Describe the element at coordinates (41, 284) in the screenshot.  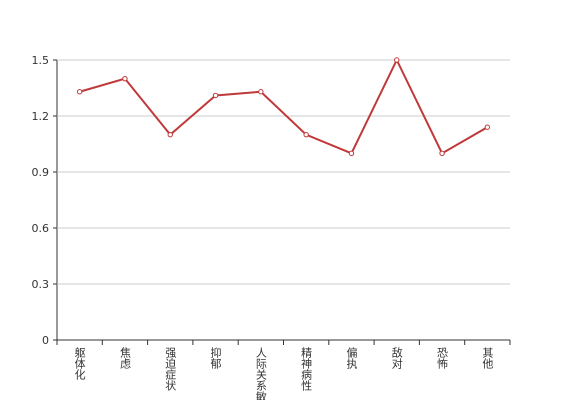
I see `y-tick-label: 0.3` at that location.